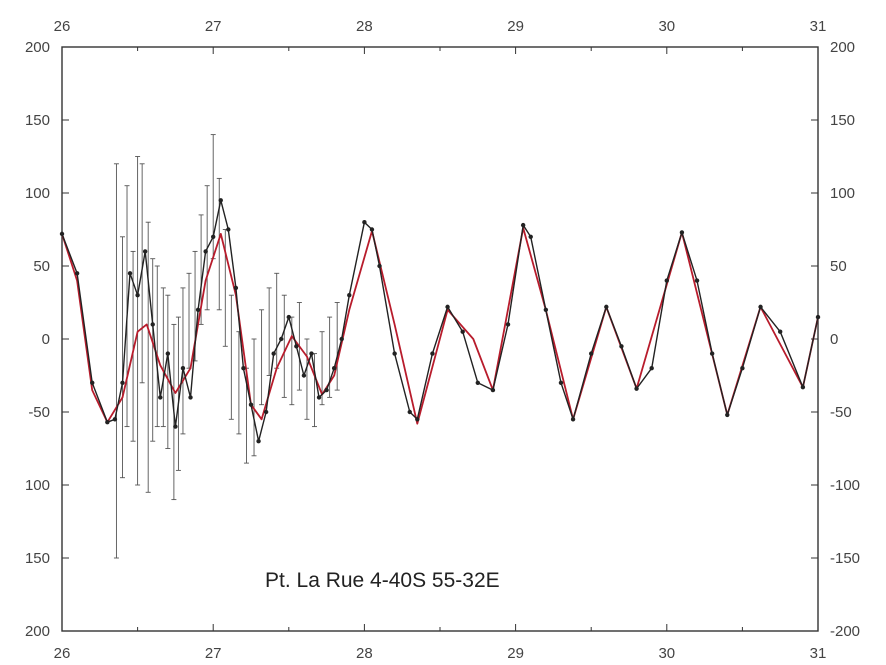 The image size is (886, 665). Describe the element at coordinates (382, 580) in the screenshot. I see `station-annotation: Pt. La Rue 4-40S 55-32E` at that location.